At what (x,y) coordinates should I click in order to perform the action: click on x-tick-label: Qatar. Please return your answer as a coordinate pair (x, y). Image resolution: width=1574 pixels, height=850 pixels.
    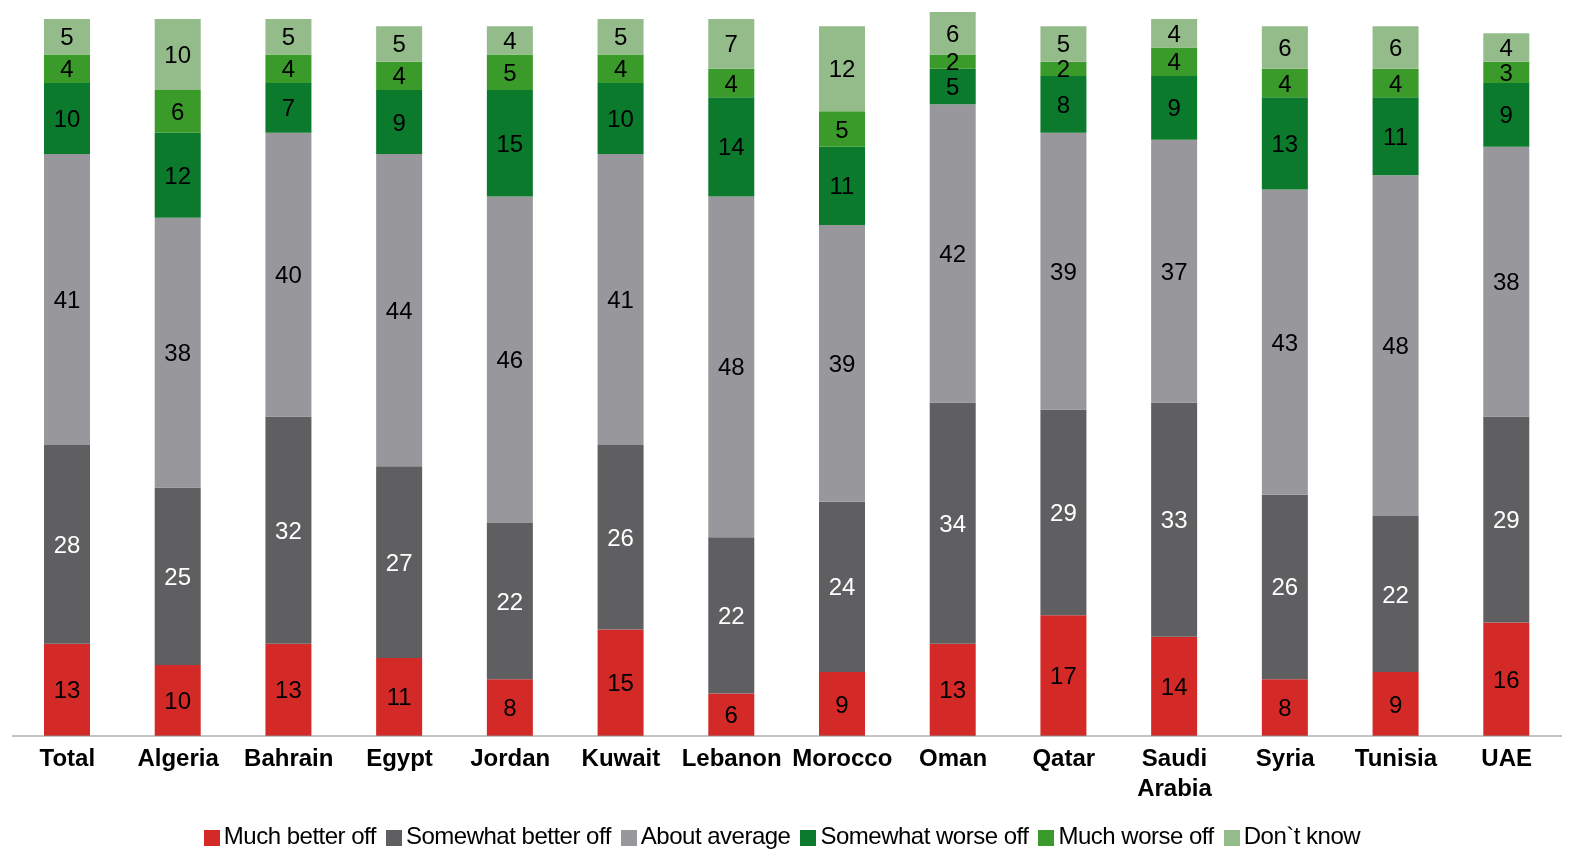
    Looking at the image, I should click on (1064, 757).